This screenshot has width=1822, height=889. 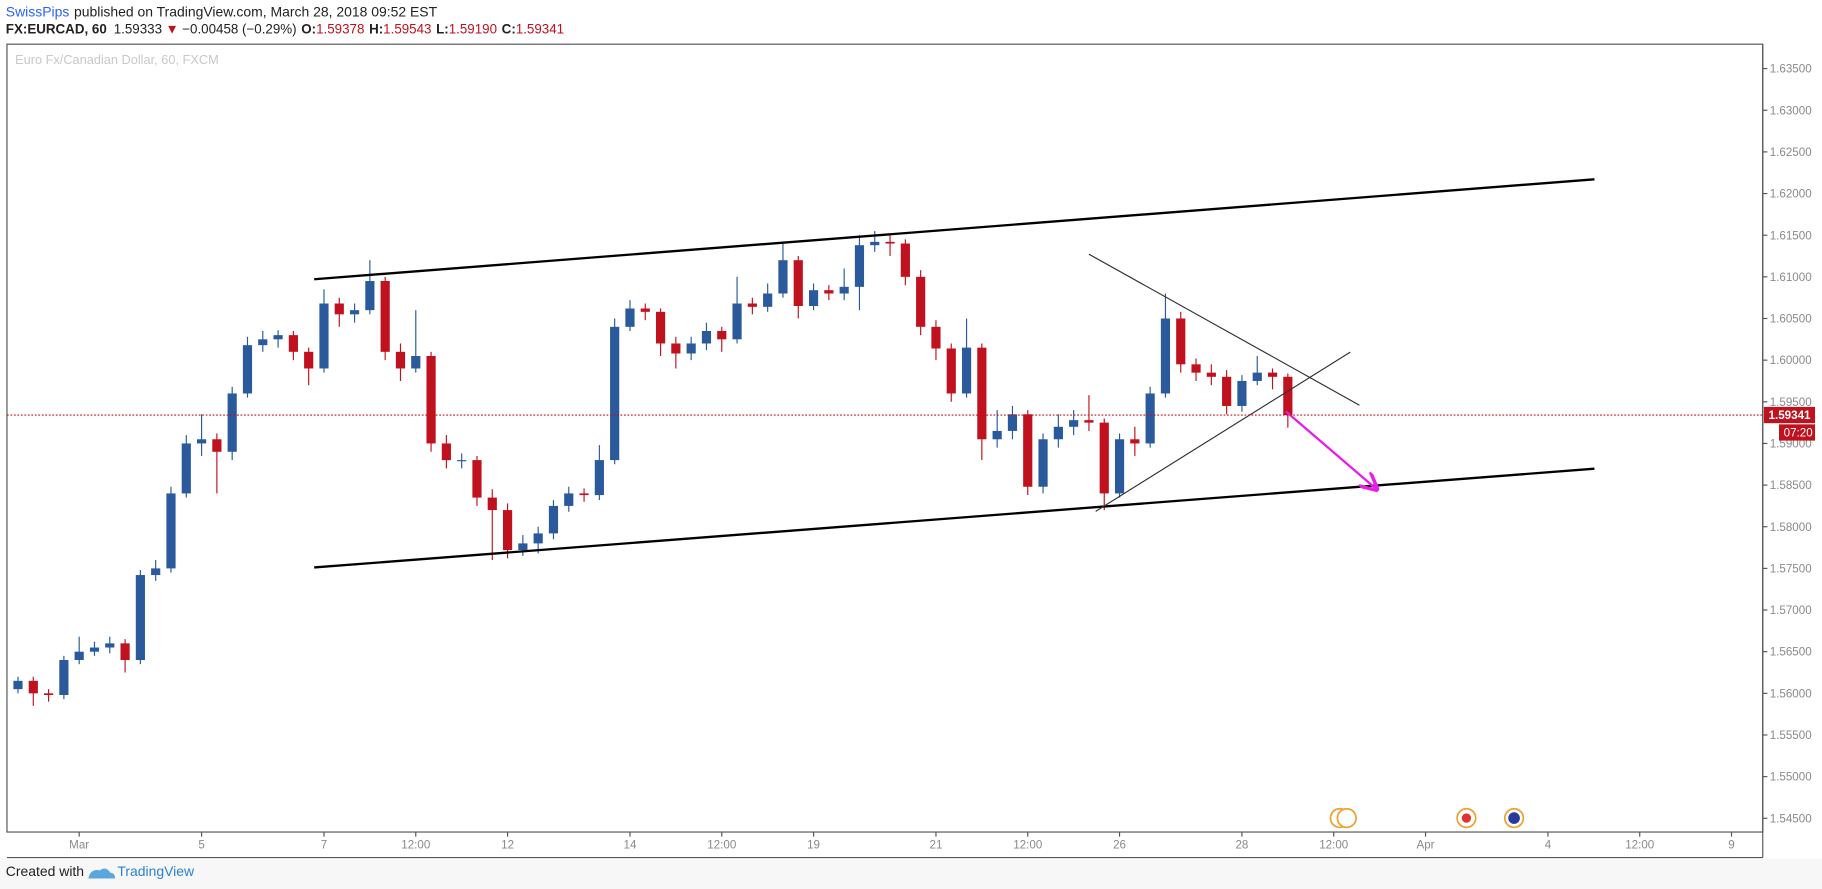 I want to click on footer-logo, so click(x=102, y=873).